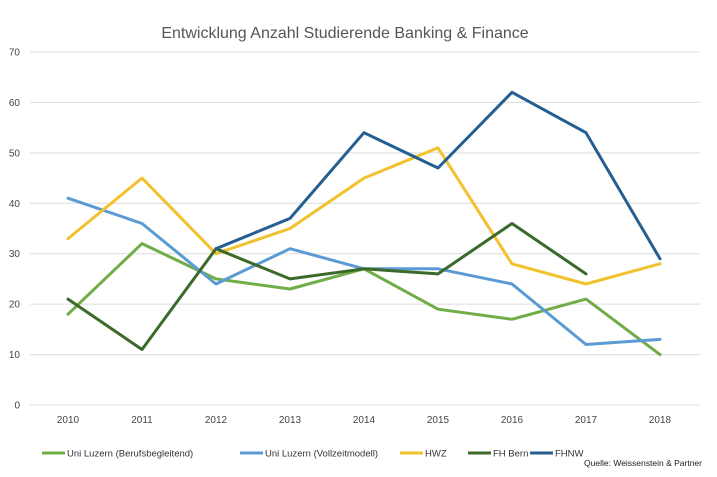 The width and height of the screenshot is (717, 477). Describe the element at coordinates (15, 254) in the screenshot. I see `y-tick-label: 30` at that location.